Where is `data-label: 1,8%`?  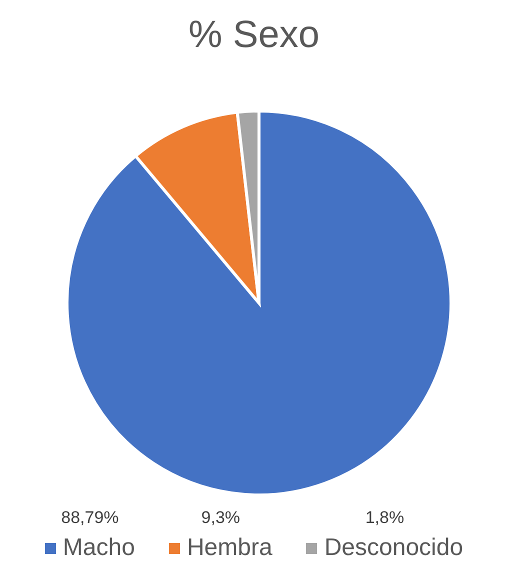
data-label: 1,8% is located at coordinates (384, 518).